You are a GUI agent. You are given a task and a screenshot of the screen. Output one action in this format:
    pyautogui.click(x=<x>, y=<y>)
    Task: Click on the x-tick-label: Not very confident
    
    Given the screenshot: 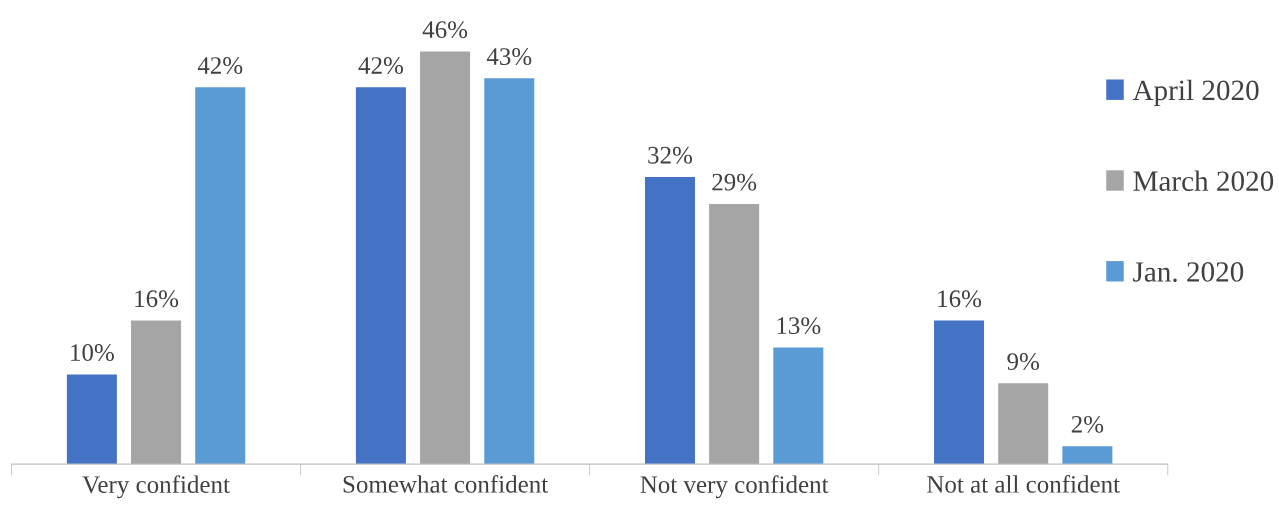 What is the action you would take?
    pyautogui.click(x=734, y=487)
    